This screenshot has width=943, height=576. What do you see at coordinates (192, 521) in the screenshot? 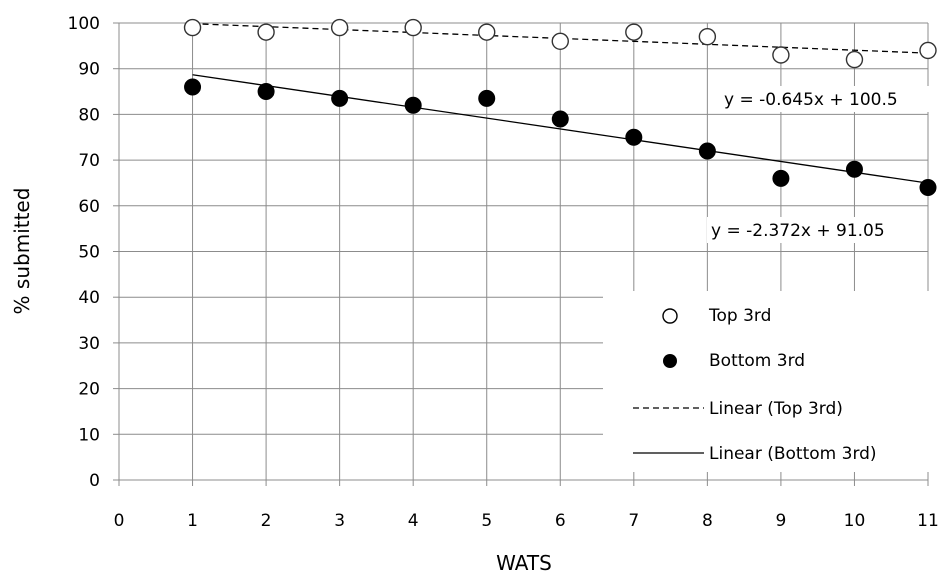
I see `x-tick-label-1: 1` at bounding box center [192, 521].